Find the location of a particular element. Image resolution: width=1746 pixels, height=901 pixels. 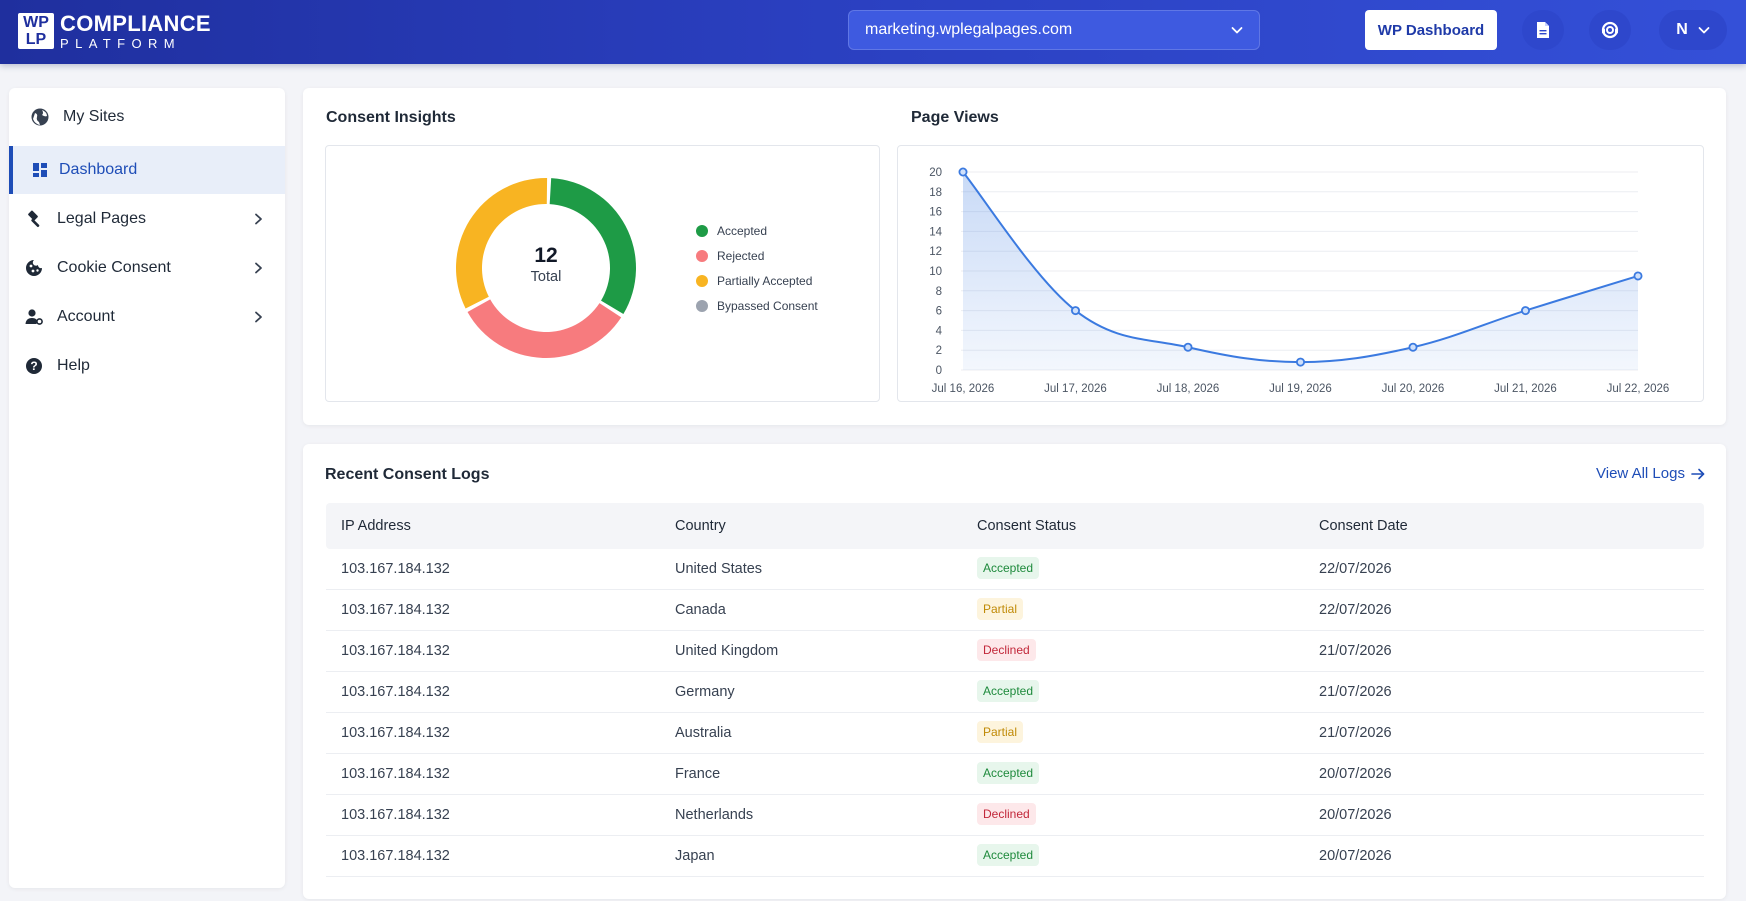

view-all-logs-link: View All Logs is located at coordinates (1650, 473).